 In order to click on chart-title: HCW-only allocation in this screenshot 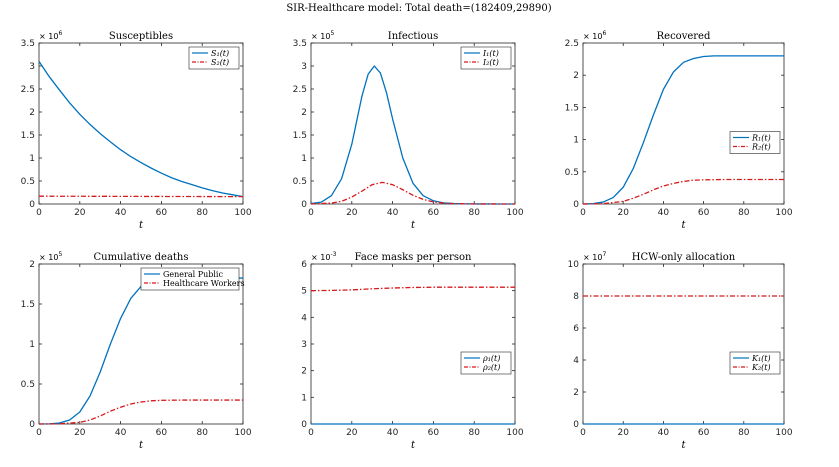, I will do `click(684, 257)`.